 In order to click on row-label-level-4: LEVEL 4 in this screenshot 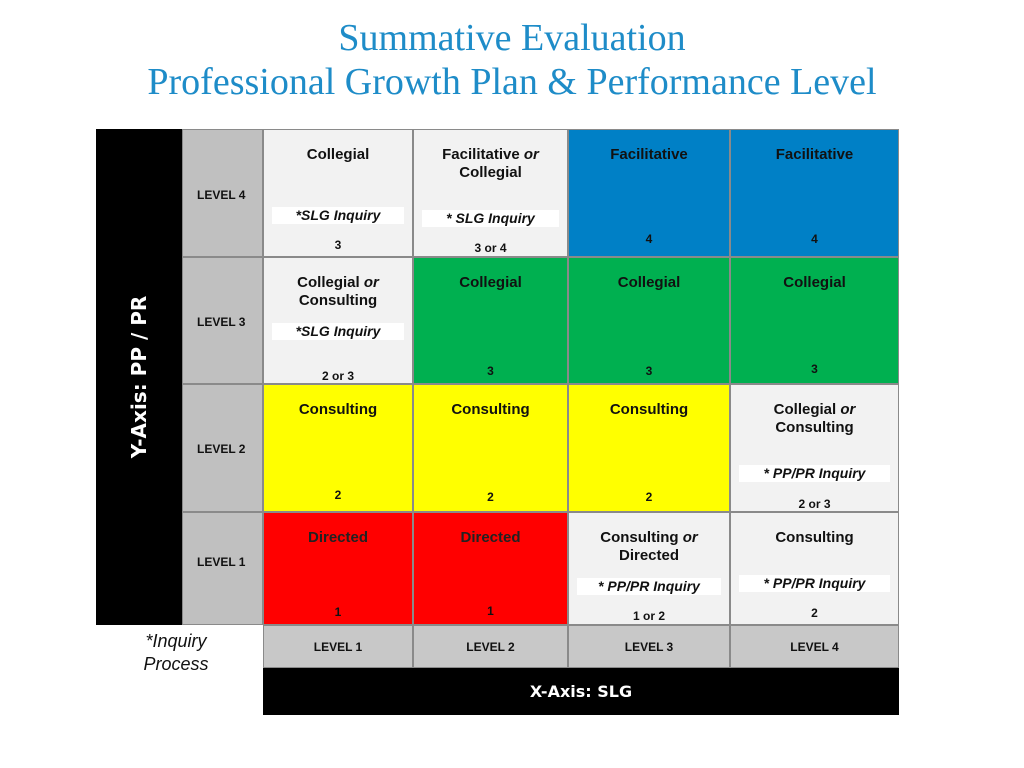, I will do `click(222, 193)`.